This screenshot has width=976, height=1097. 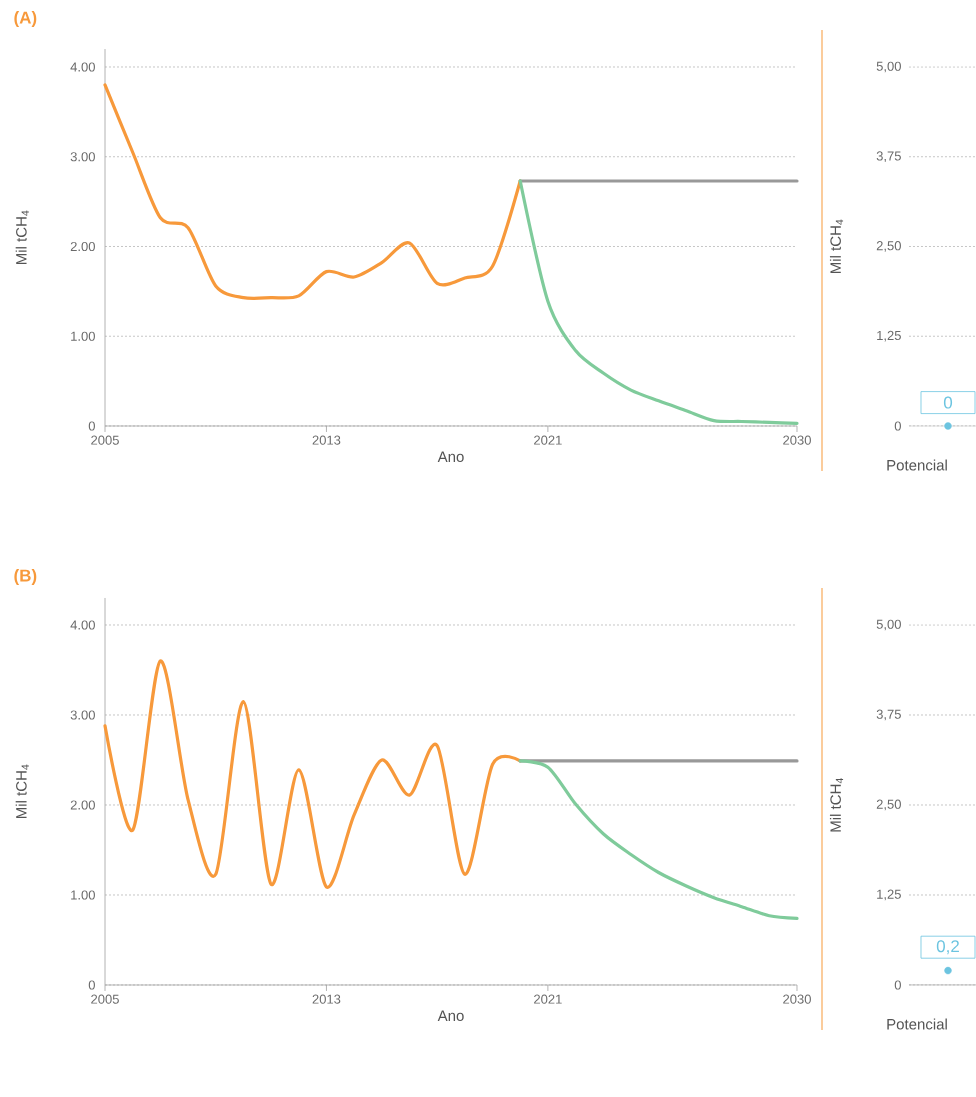 What do you see at coordinates (25, 577) in the screenshot?
I see `chart-title: (B)` at bounding box center [25, 577].